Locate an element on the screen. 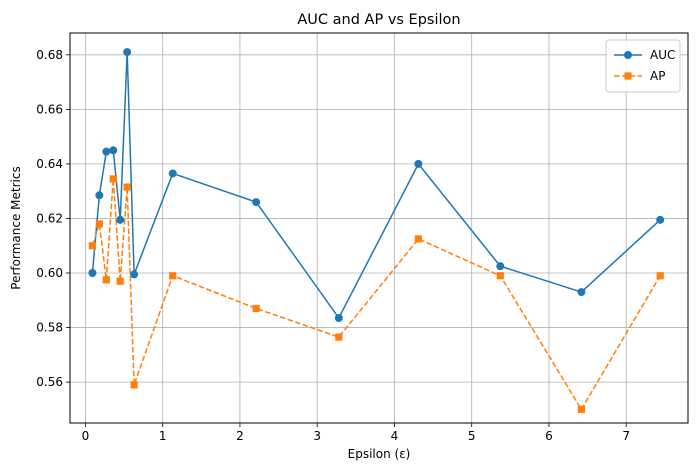  legend-ap-label: AP is located at coordinates (657, 76).